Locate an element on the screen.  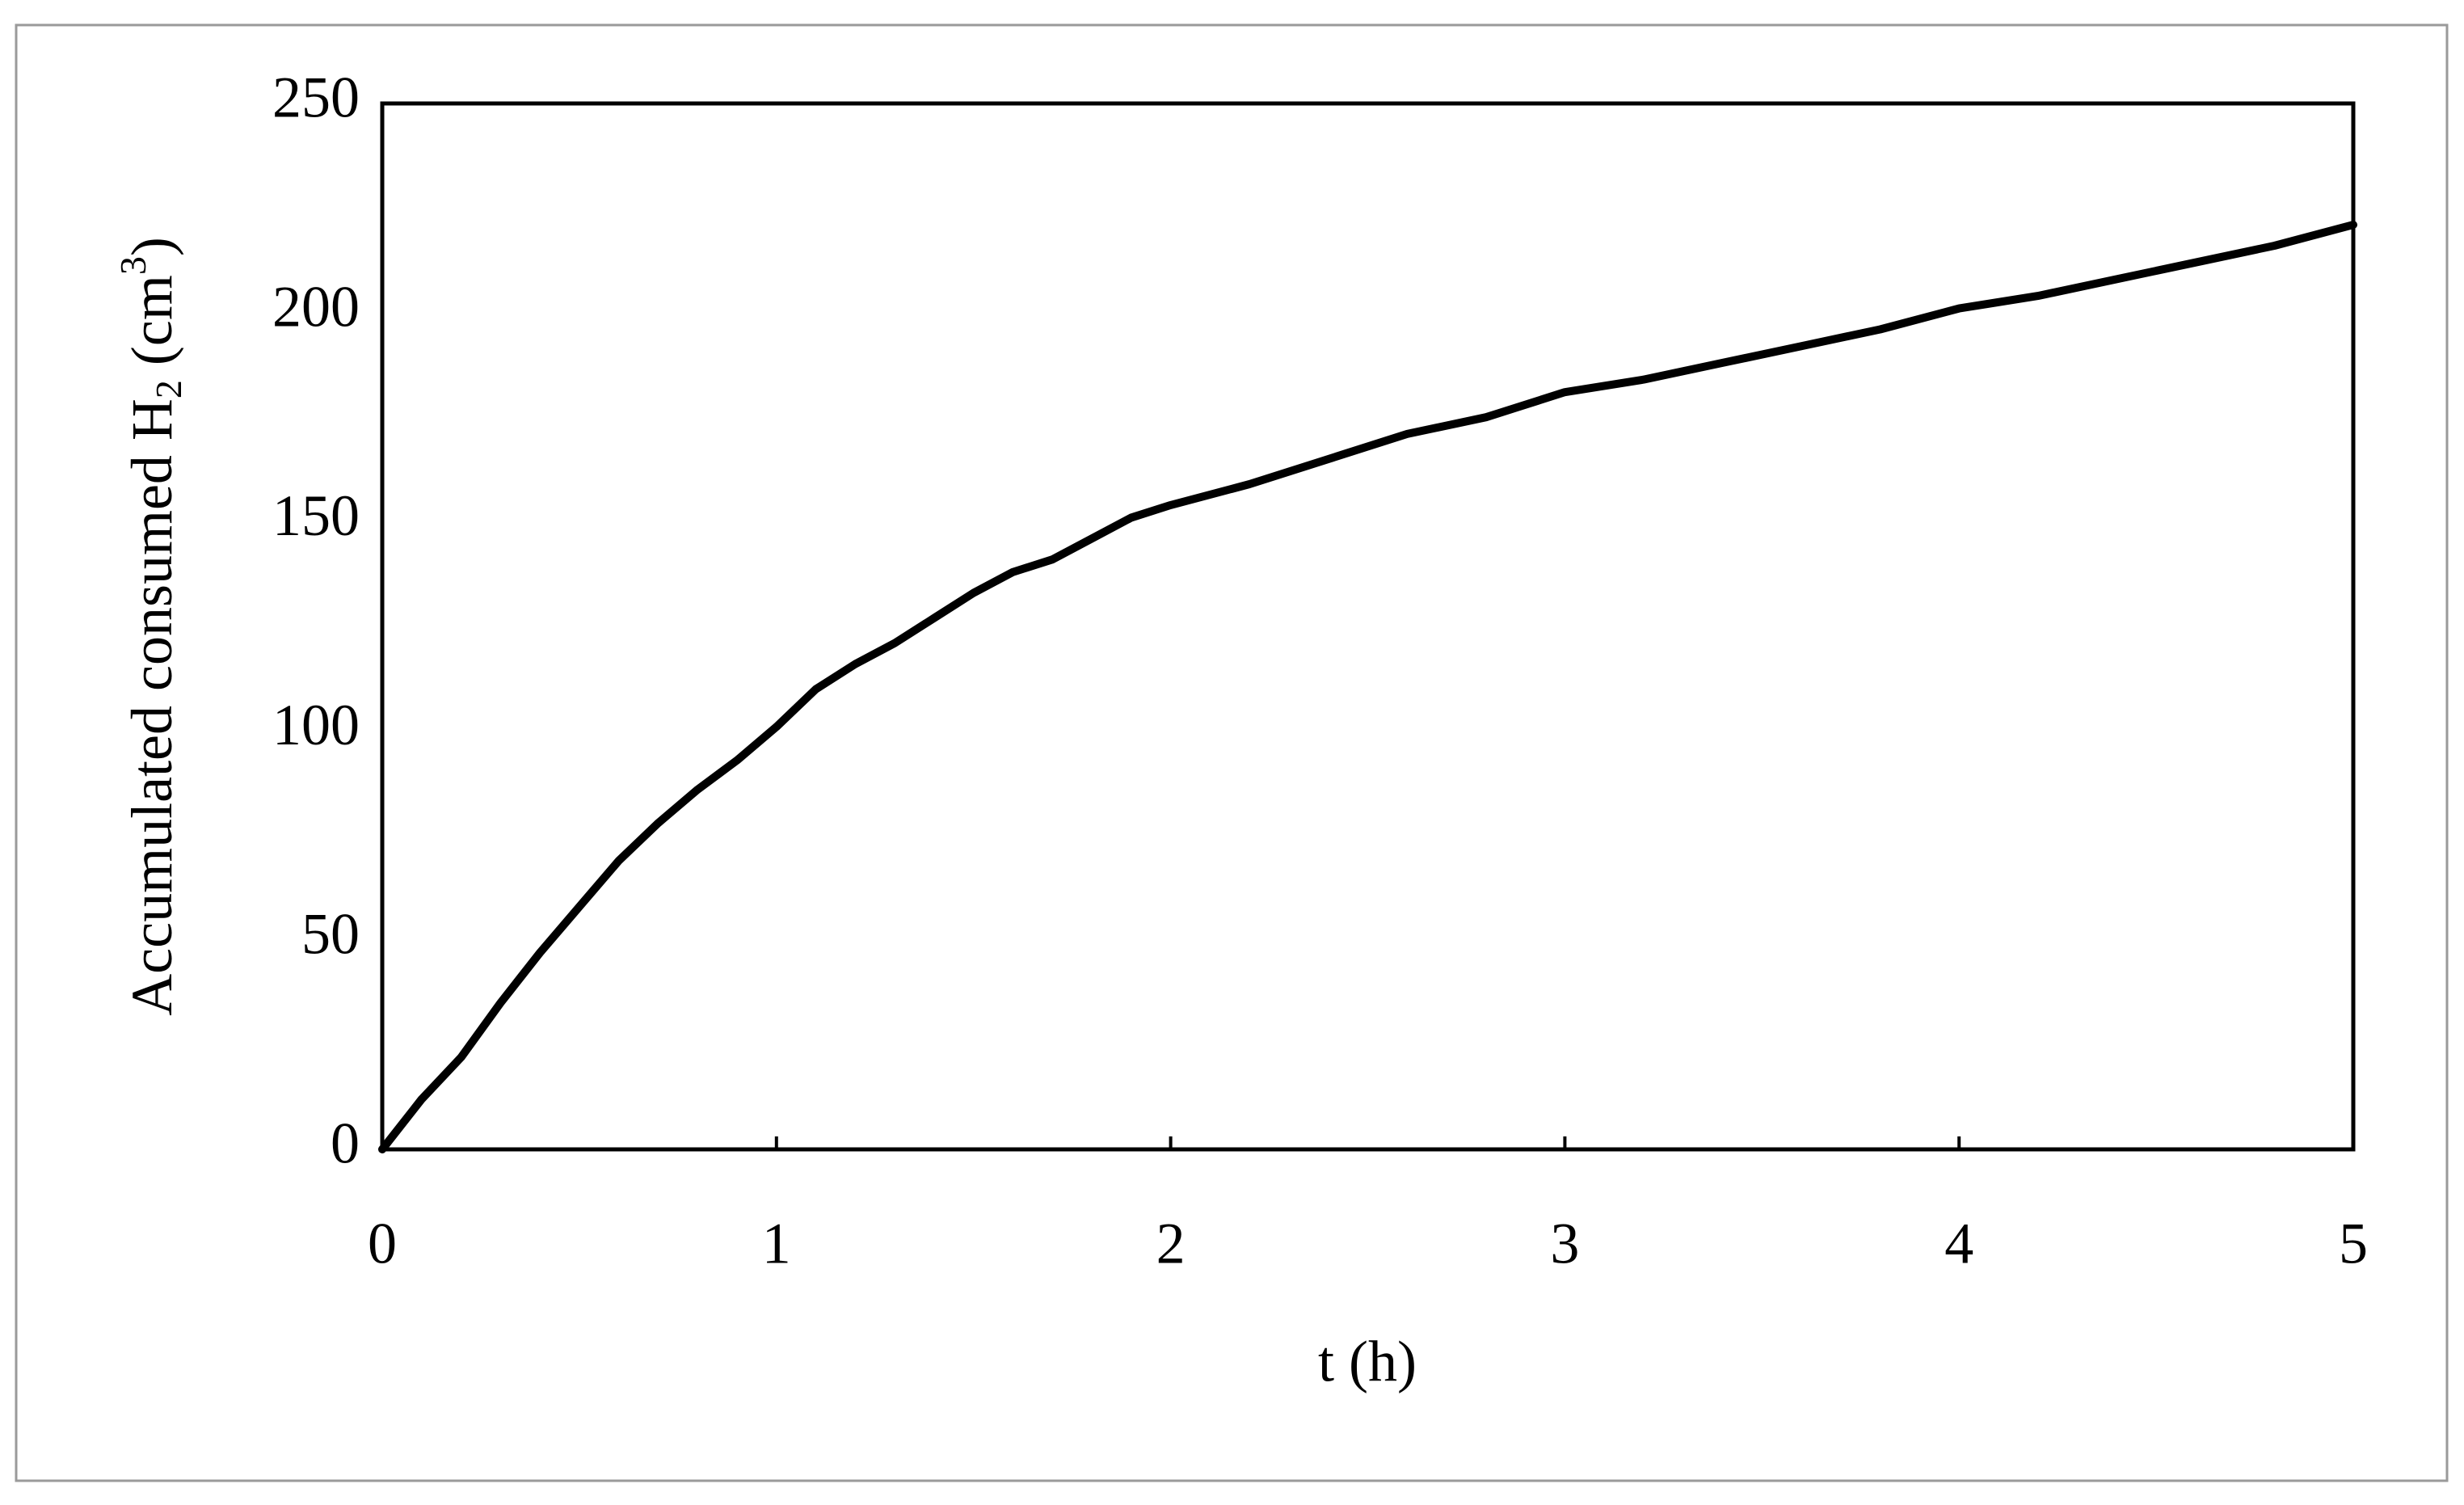
y-axis-label-part: 2 is located at coordinates (169, 389).